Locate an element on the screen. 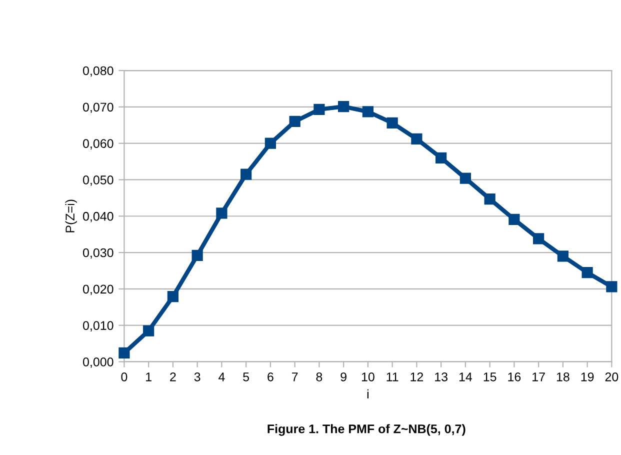  y-tick-label: 0,000 is located at coordinates (98, 363).